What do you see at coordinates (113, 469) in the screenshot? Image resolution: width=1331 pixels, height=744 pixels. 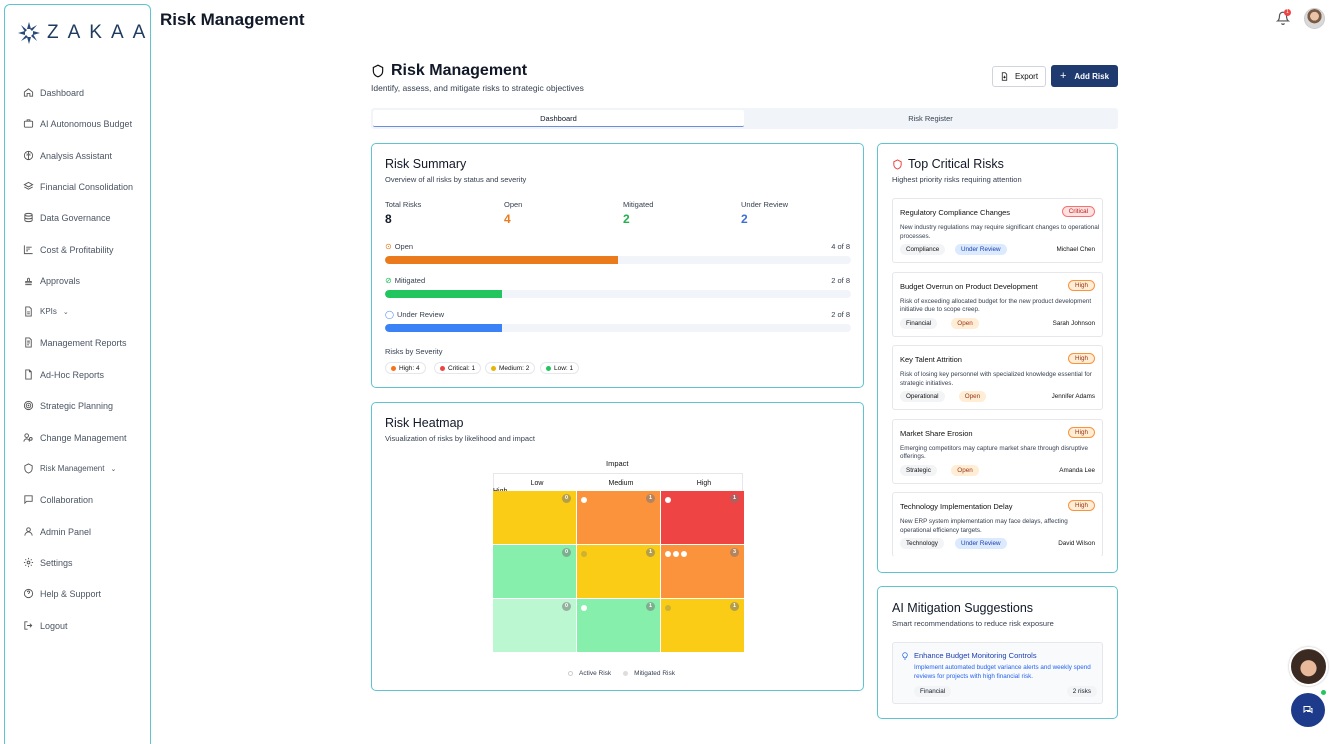 I see `chevron-down-icon: ⌄` at bounding box center [113, 469].